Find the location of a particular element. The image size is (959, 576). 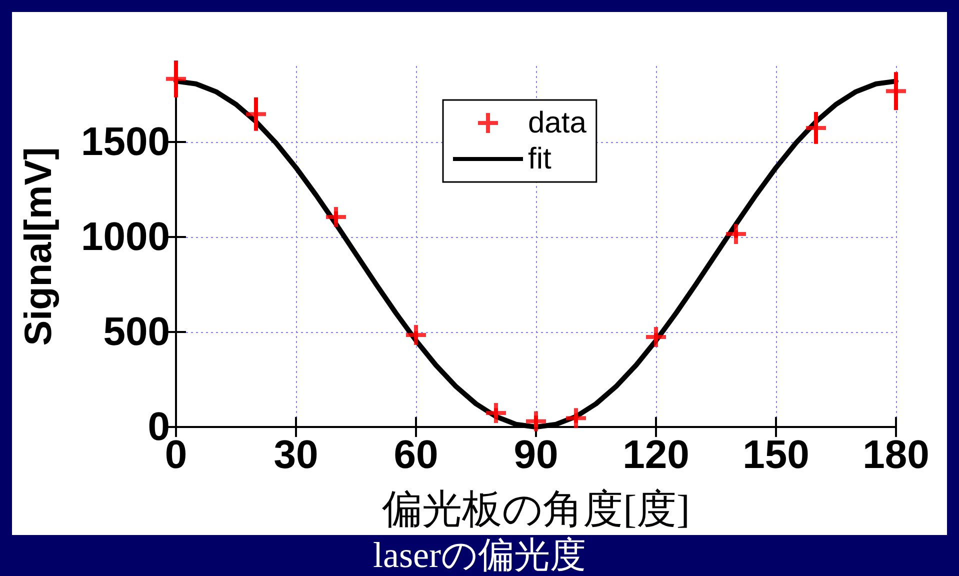

x-tick-label: 120 is located at coordinates (656, 455).